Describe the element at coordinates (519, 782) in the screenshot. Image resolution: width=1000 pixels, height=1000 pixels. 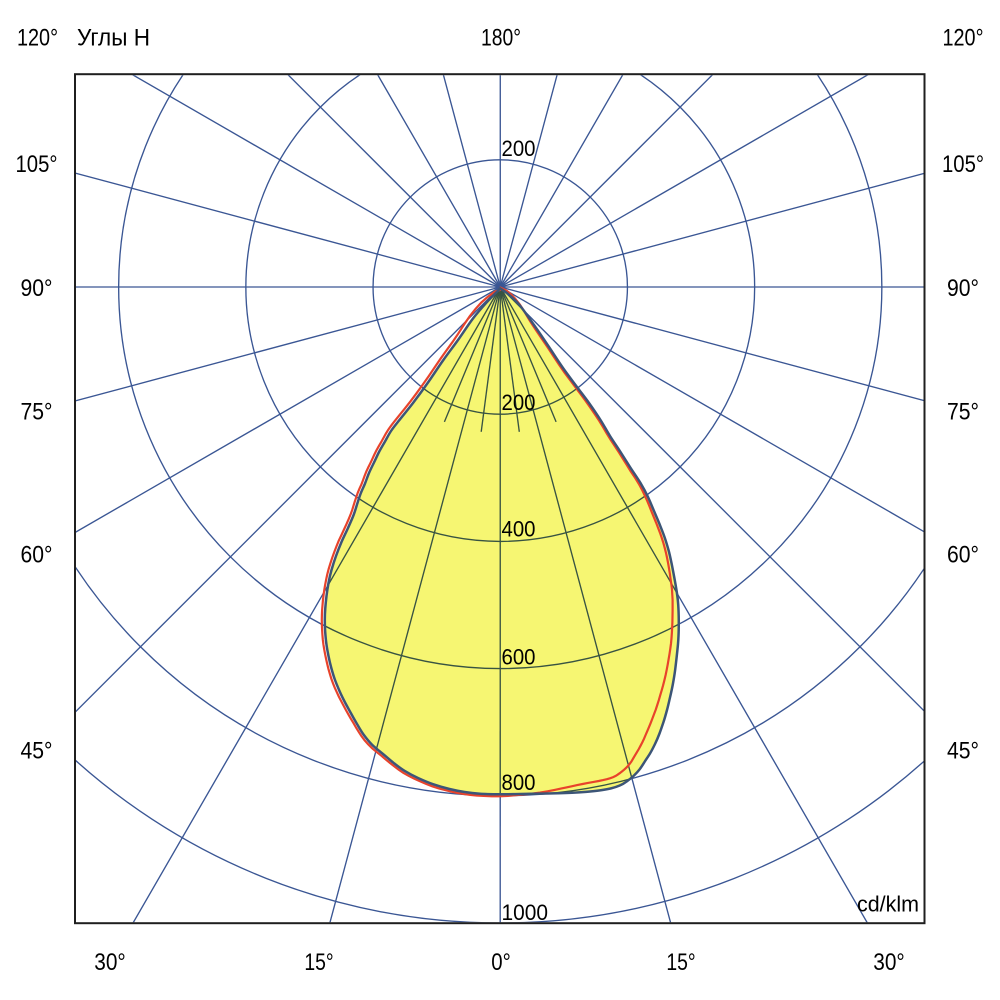
I see `svg-text: 800` at that location.